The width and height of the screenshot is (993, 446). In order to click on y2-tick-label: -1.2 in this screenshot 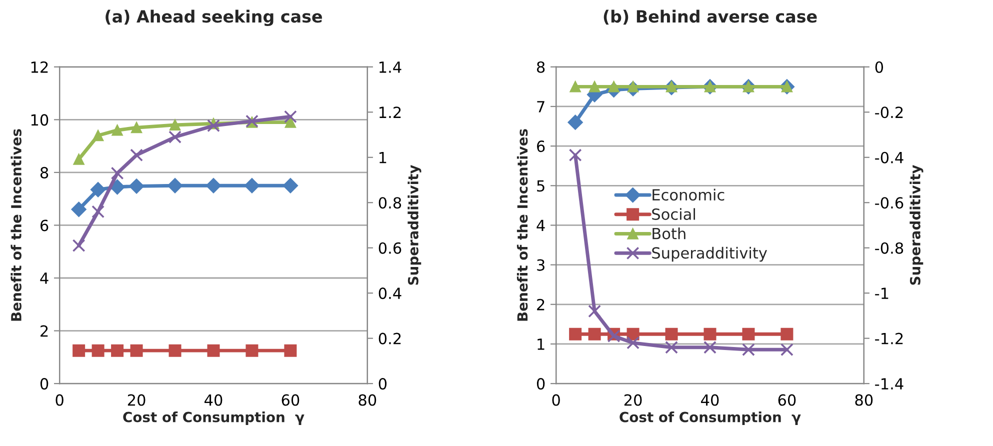, I will do `click(889, 338)`.